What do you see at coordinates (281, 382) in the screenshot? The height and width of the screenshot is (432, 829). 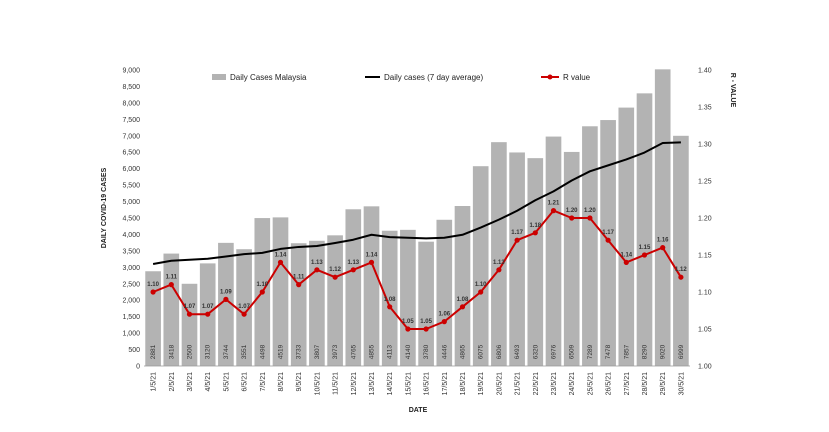 I see `x-tick-label: 8/5/21` at bounding box center [281, 382].